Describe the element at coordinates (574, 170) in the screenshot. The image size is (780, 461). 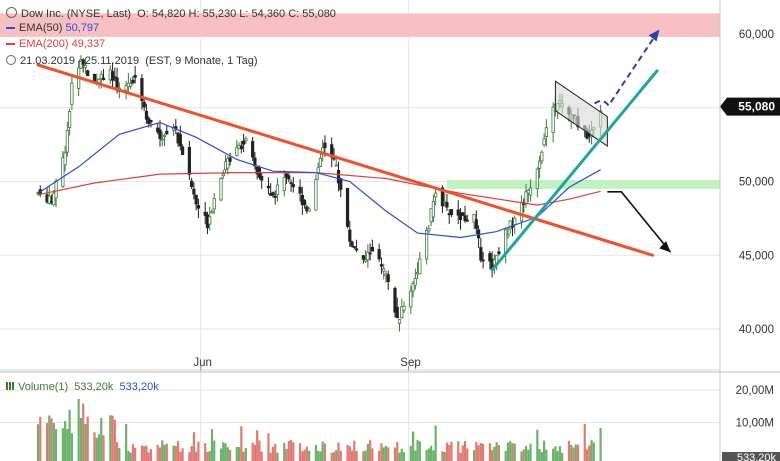
I see `uptrend-trendline` at that location.